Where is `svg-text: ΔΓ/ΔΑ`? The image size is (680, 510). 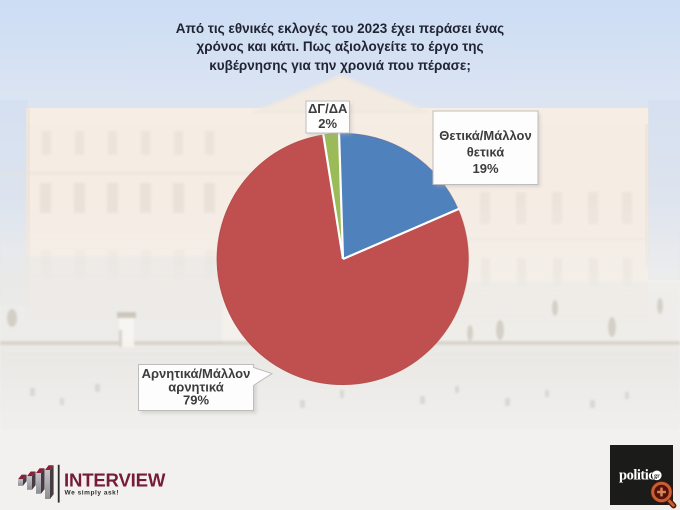
svg-text: ΔΓ/ΔΑ is located at coordinates (328, 108).